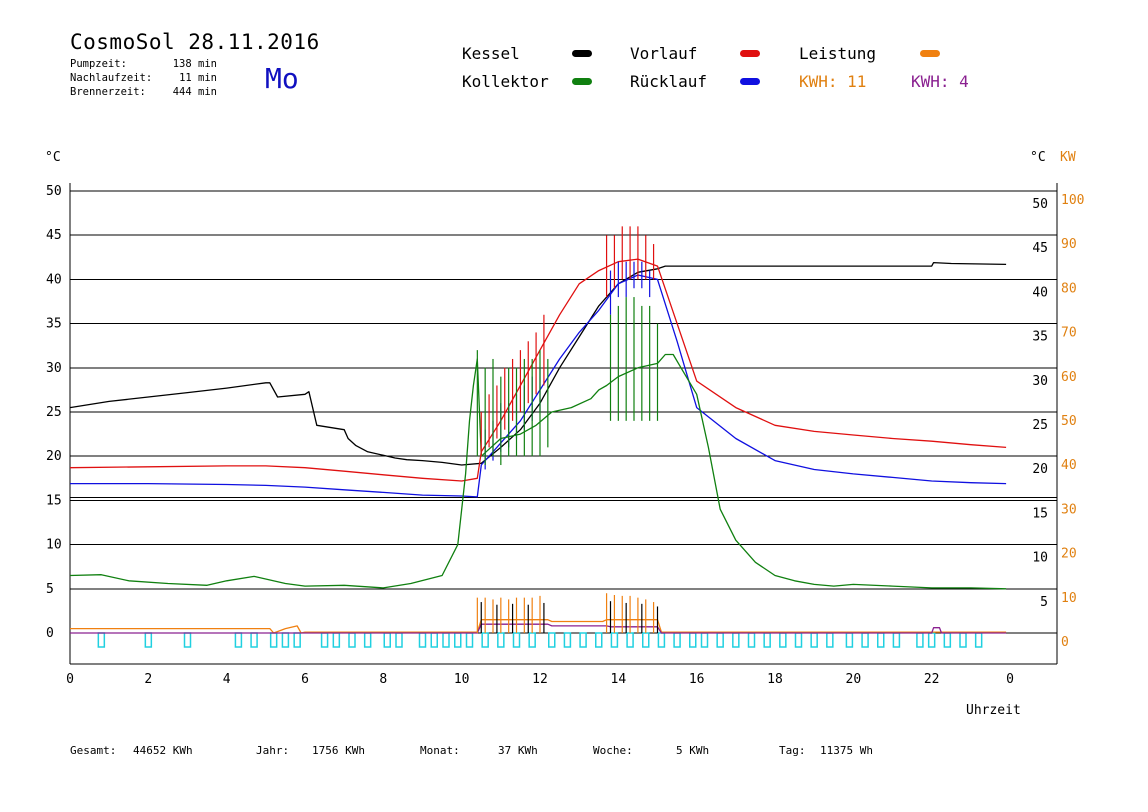 The width and height of the screenshot is (1148, 812). Describe the element at coordinates (1069, 421) in the screenshot. I see `kw-tick-50: 50` at that location.